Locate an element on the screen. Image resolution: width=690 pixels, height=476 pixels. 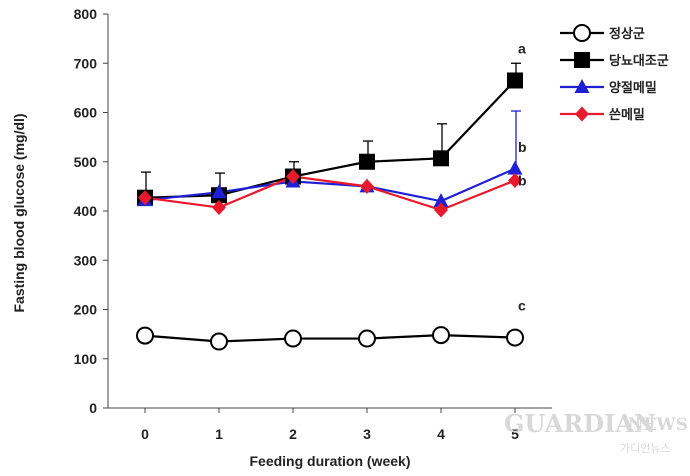
y-tick-label: 0 is located at coordinates (93, 408).